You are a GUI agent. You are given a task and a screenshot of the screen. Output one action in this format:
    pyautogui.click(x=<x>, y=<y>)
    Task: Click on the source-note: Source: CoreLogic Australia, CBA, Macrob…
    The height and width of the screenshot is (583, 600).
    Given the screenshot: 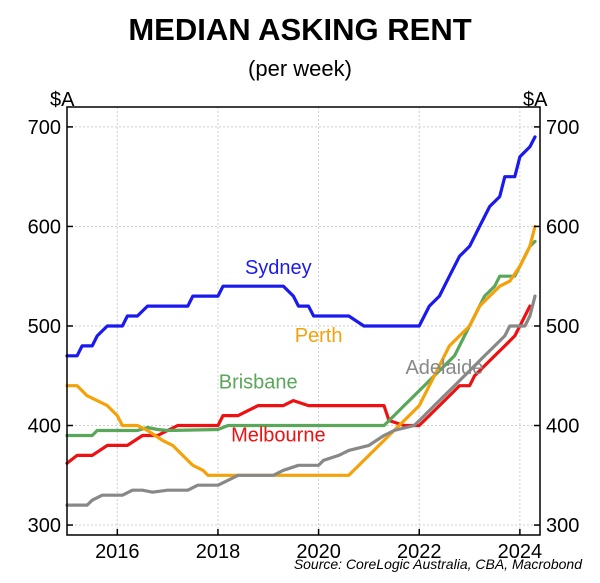 What is the action you would take?
    pyautogui.click(x=437, y=564)
    